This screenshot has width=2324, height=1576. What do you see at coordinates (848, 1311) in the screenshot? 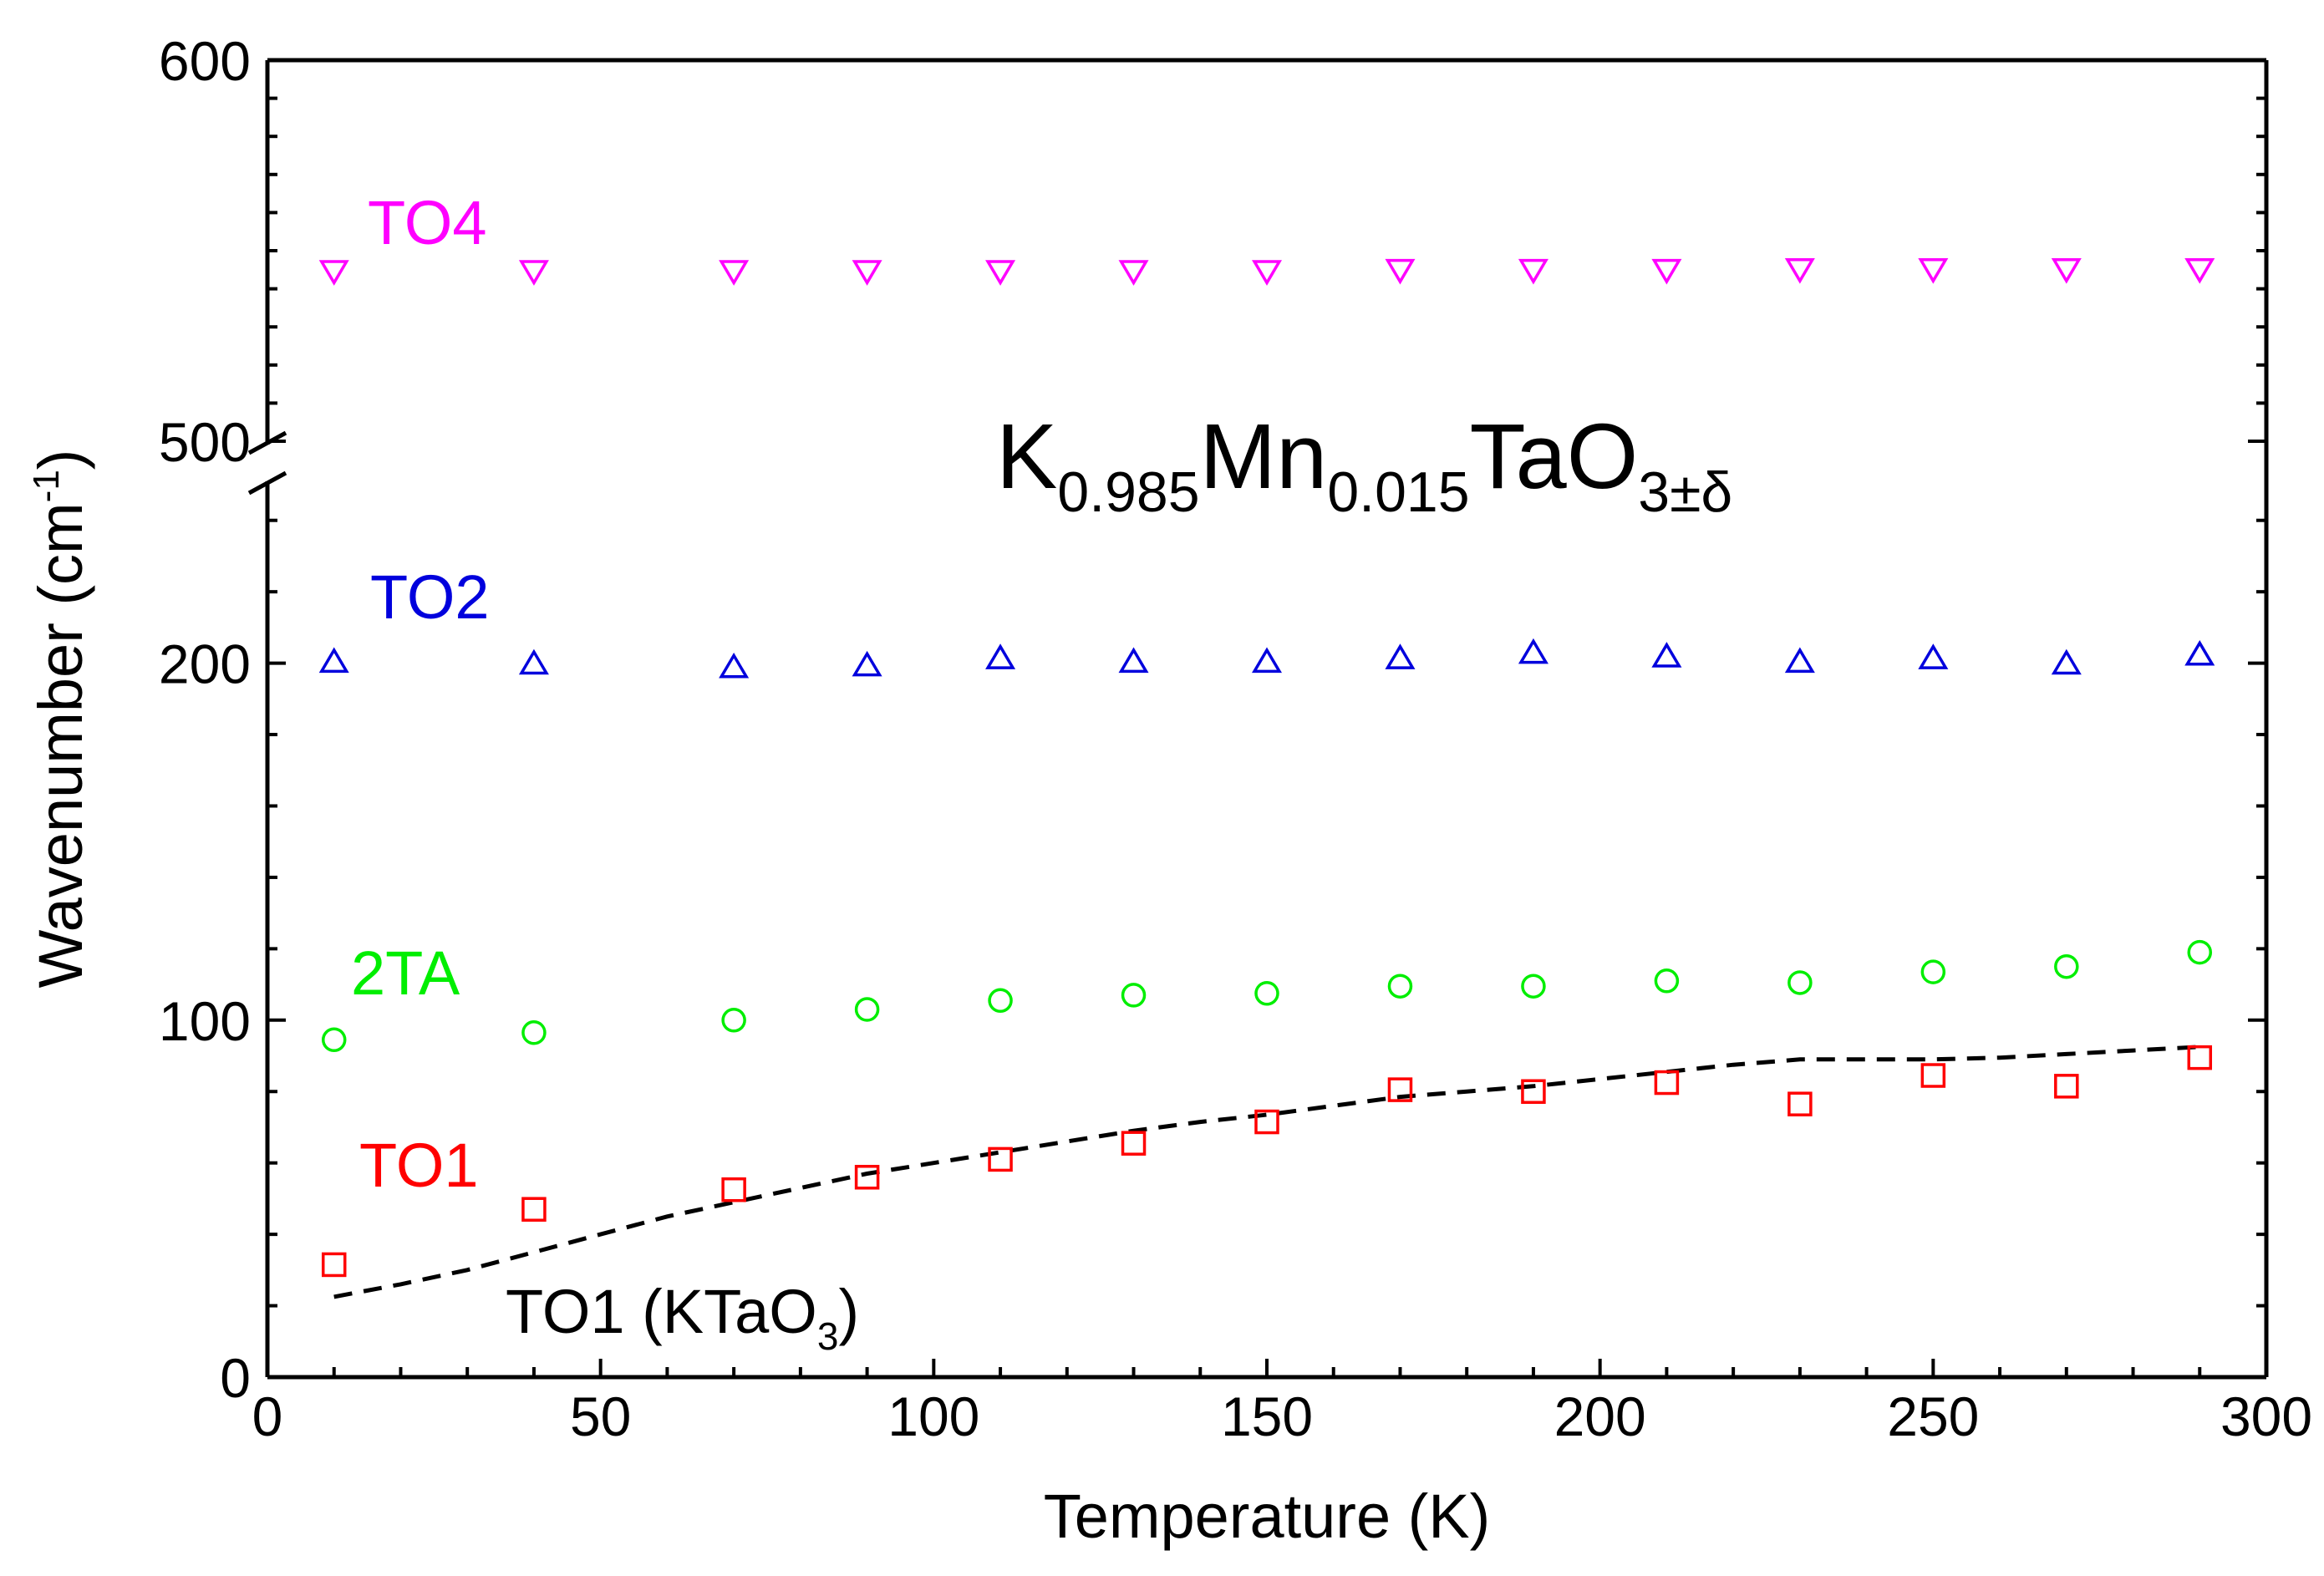
I see `reference-curve-label-close: )` at bounding box center [848, 1311].